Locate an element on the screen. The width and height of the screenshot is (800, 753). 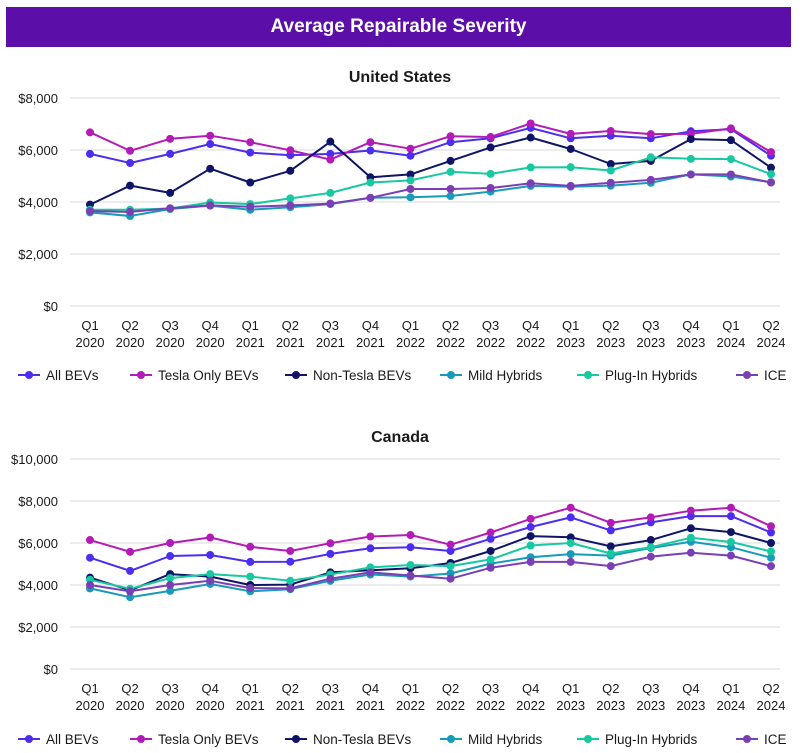
canada-legend-label: Plug-In Hybrids is located at coordinates (651, 739).